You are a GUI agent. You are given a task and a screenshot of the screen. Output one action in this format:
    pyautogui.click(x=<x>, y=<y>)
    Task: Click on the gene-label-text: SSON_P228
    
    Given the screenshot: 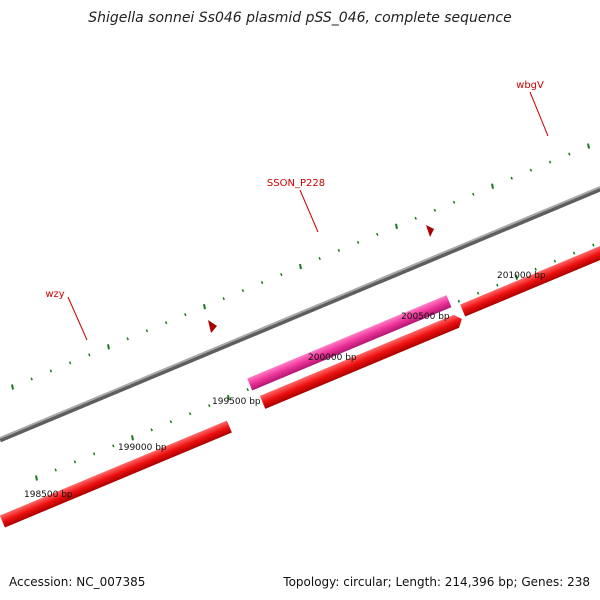 What is the action you would take?
    pyautogui.click(x=296, y=183)
    